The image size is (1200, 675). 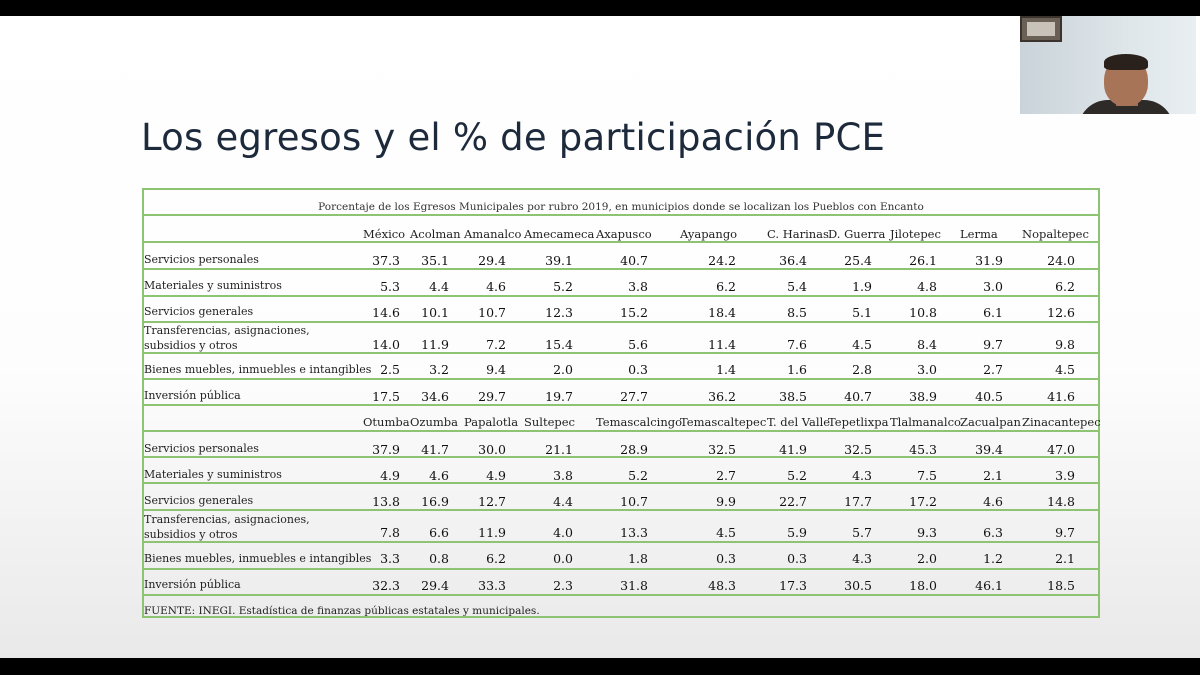 What do you see at coordinates (723, 422) in the screenshot?
I see `column-header: Temascaltepec` at bounding box center [723, 422].